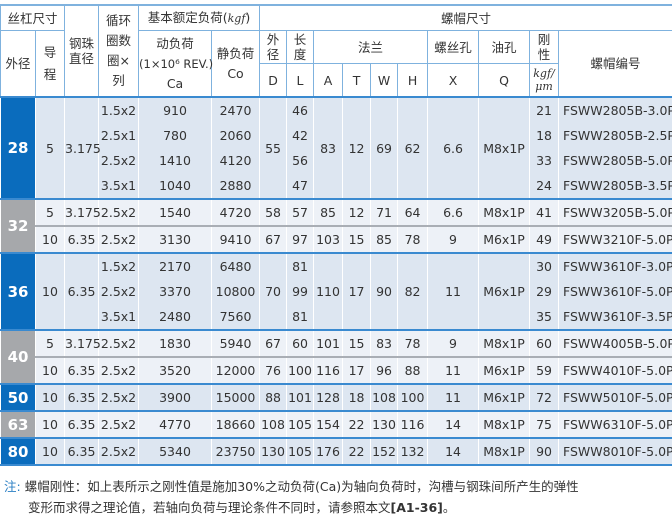 This screenshot has width=672, height=525. I want to click on part-number: FSWW3610F-3.5P, so click(615, 317).